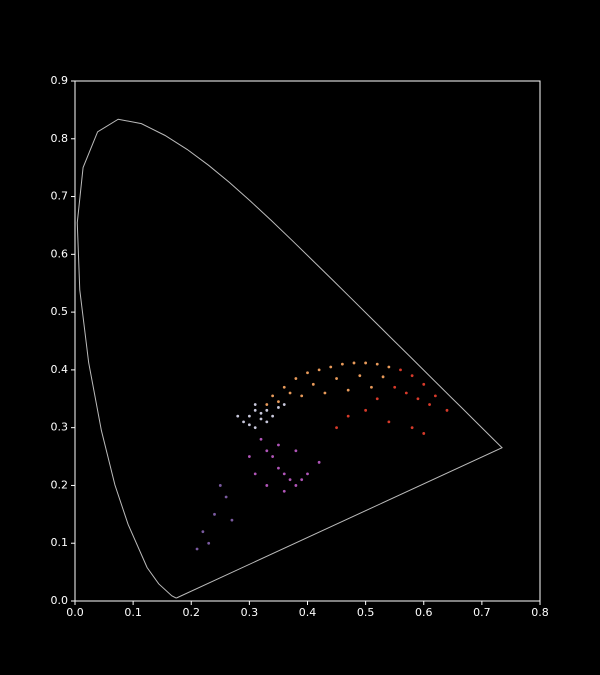 The width and height of the screenshot is (600, 675). Describe the element at coordinates (482, 612) in the screenshot. I see `x-tick-label: 0.7` at that location.